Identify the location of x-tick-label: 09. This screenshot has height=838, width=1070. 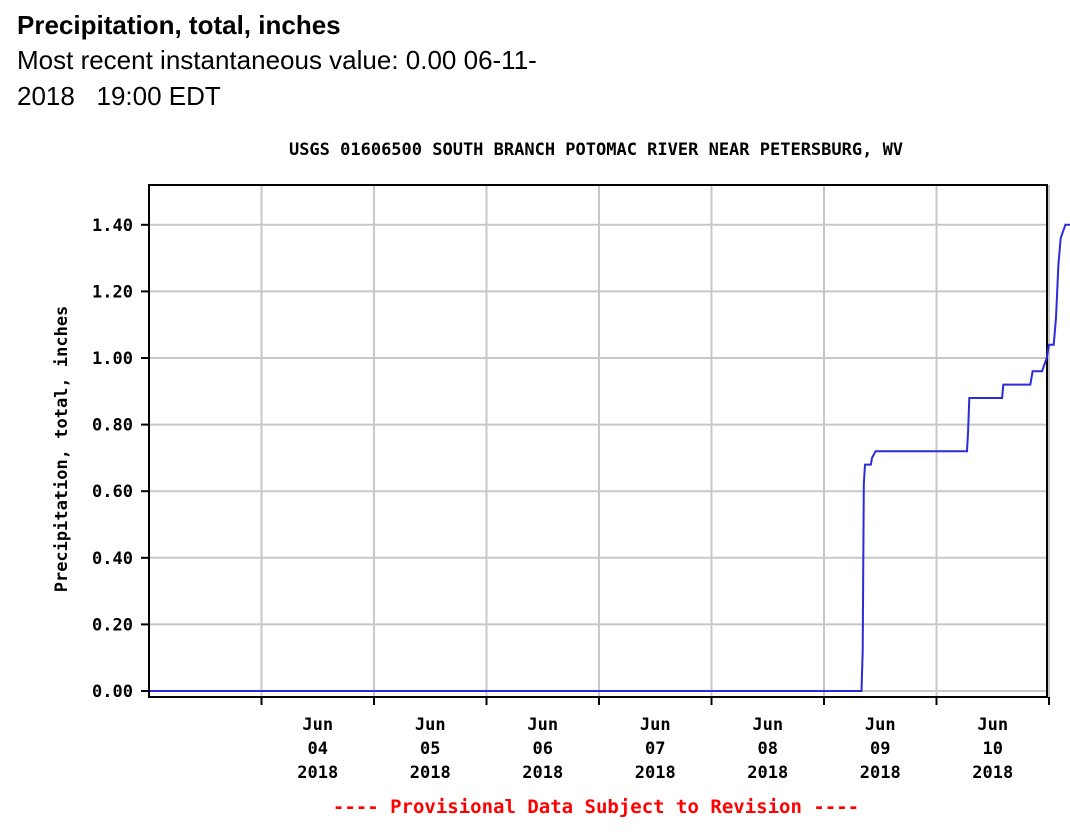
(880, 749).